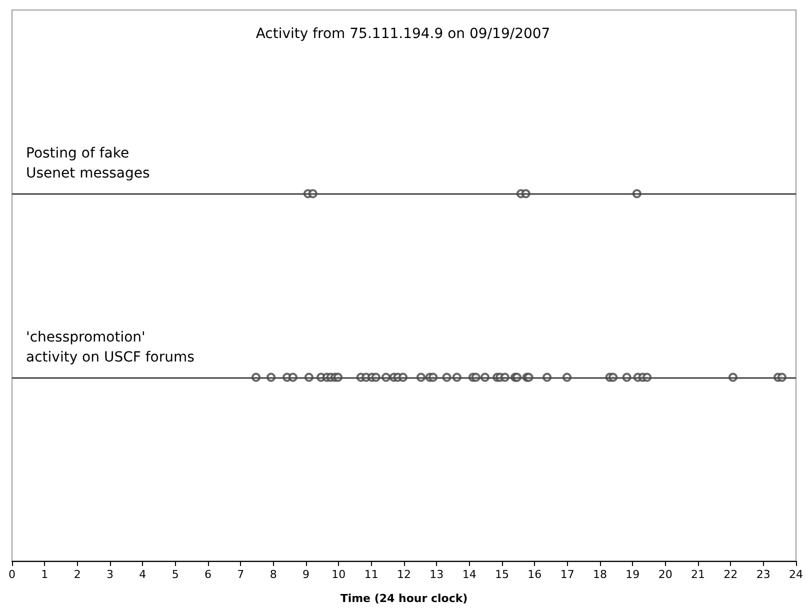 This screenshot has height=614, width=806. Describe the element at coordinates (240, 574) in the screenshot. I see `x-tick-label: 7` at that location.